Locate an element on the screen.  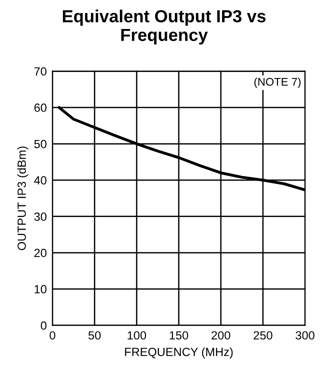
x-tick-label: 200 is located at coordinates (221, 335).